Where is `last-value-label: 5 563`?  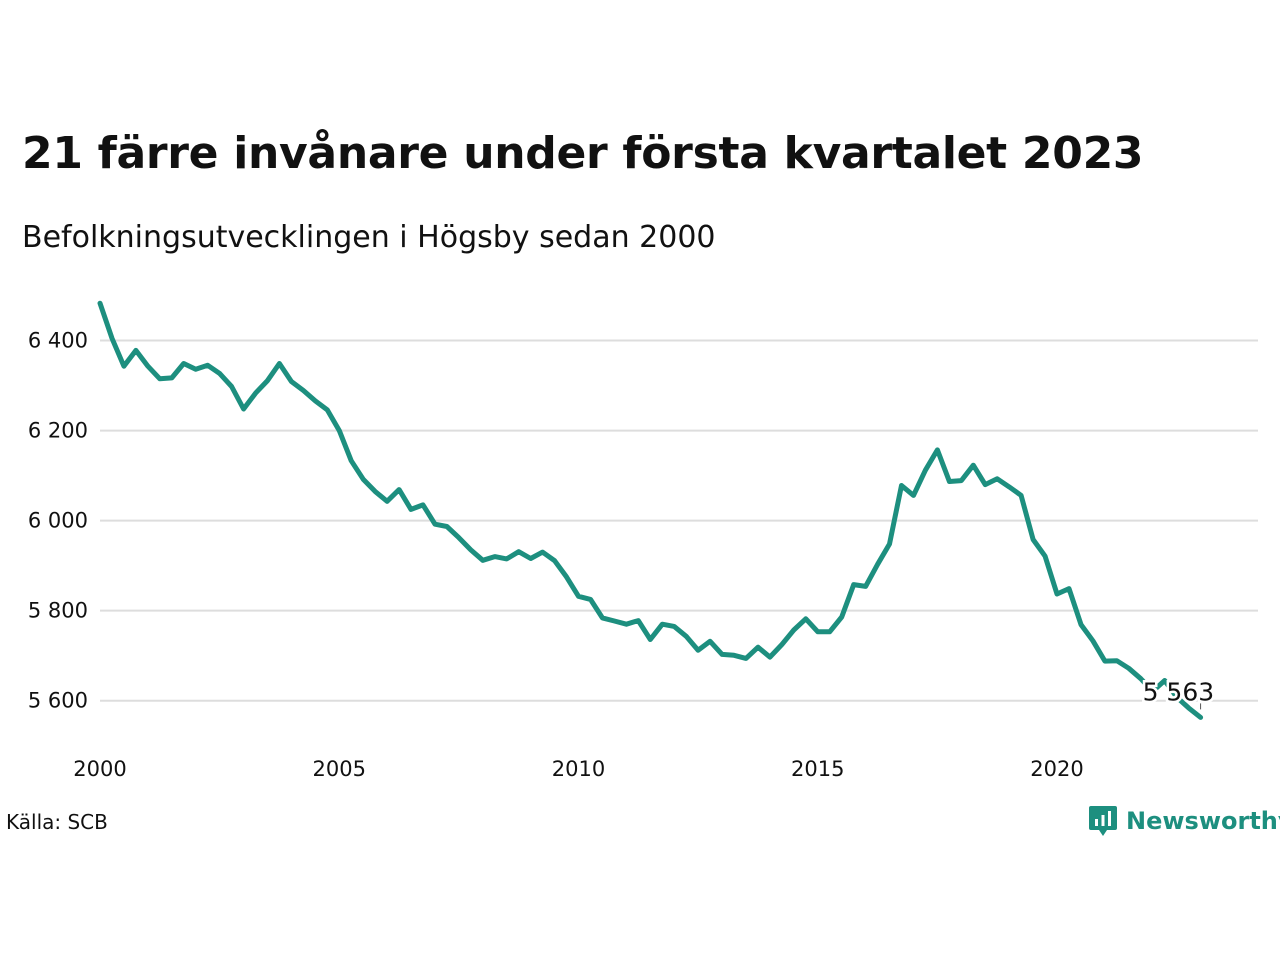
last-value-label: 5 563 is located at coordinates (1179, 691).